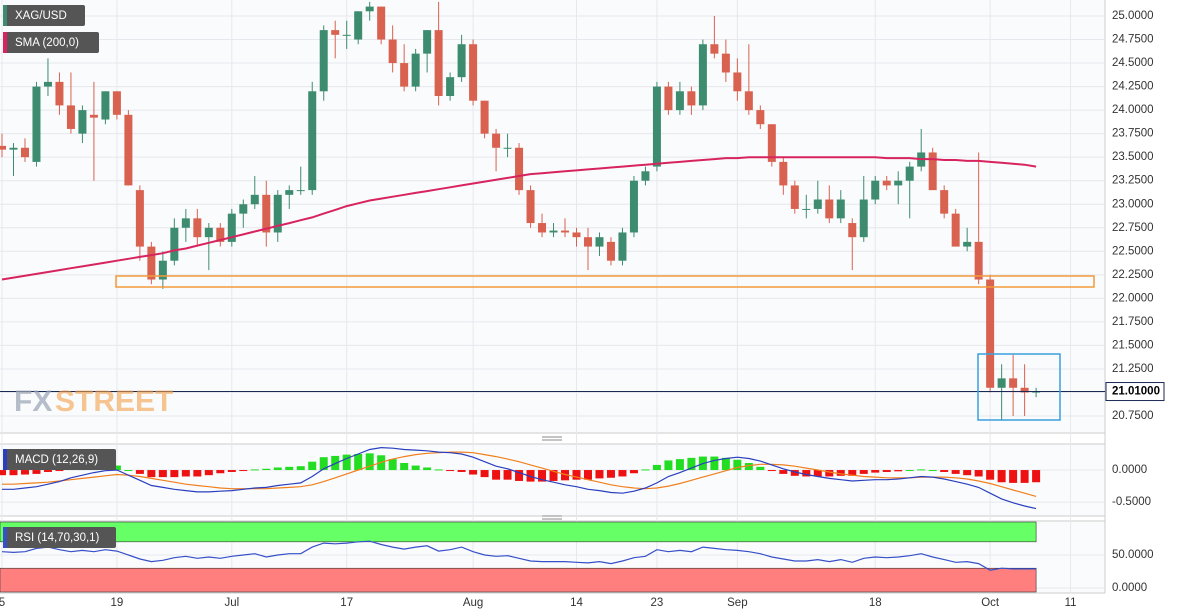 The image size is (1182, 616). I want to click on y-tick-label: 23.5000, so click(1133, 157).